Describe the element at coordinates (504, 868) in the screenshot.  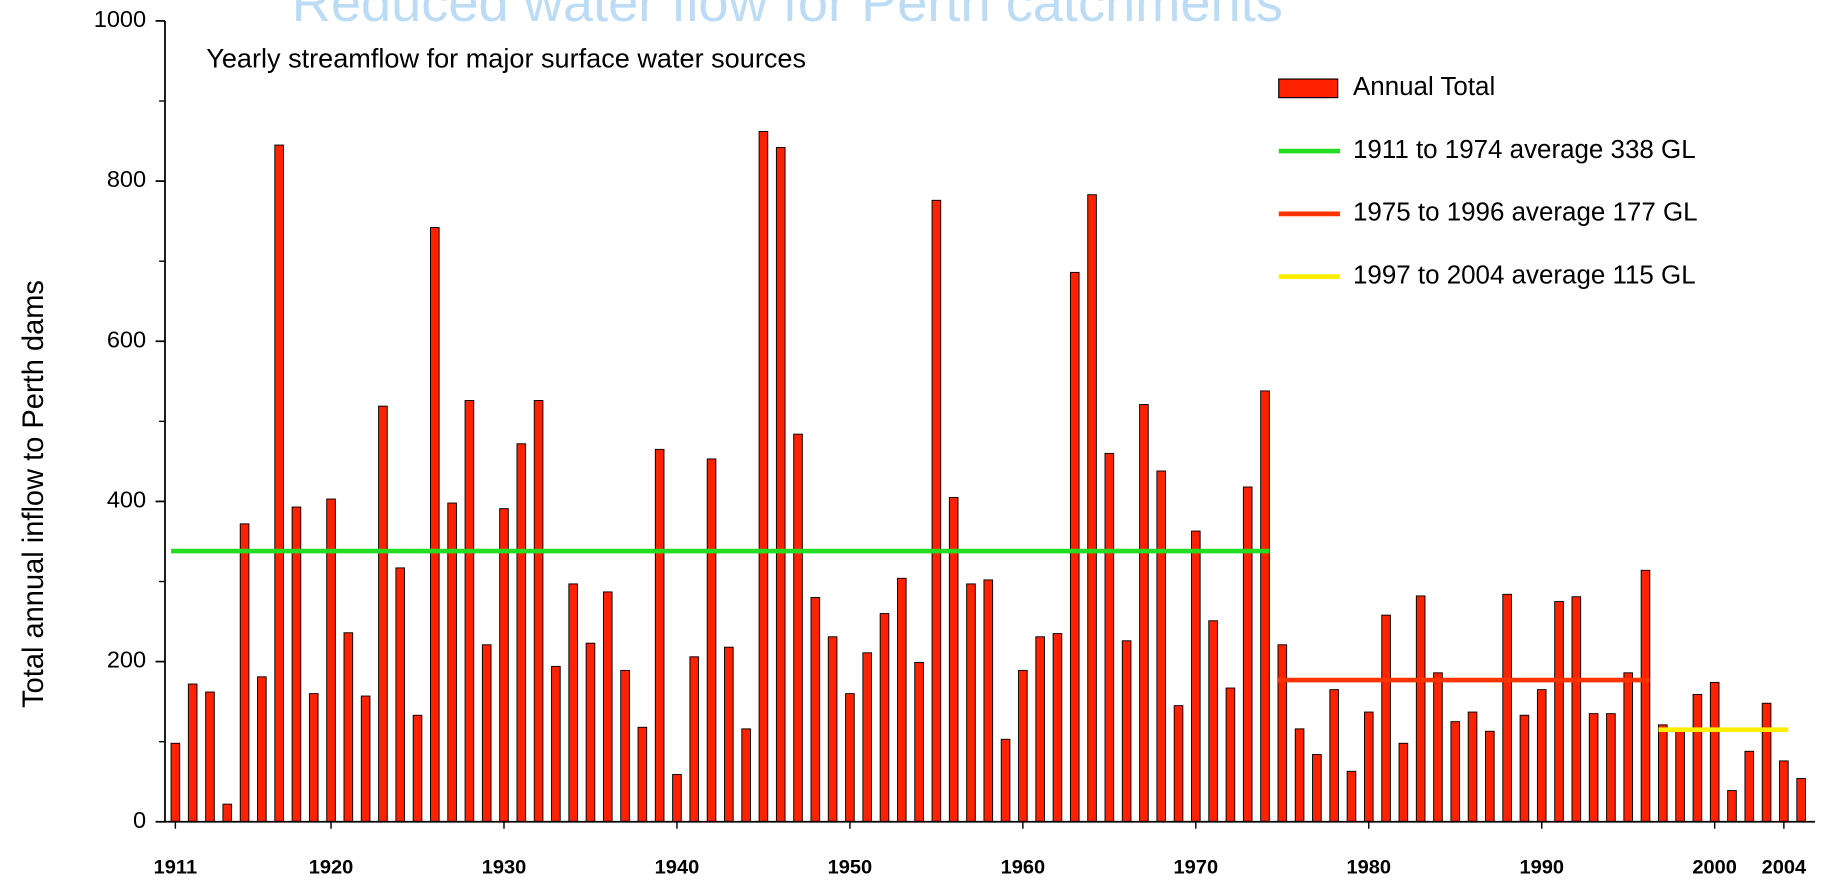
I see `x-tick-label: 1930` at that location.